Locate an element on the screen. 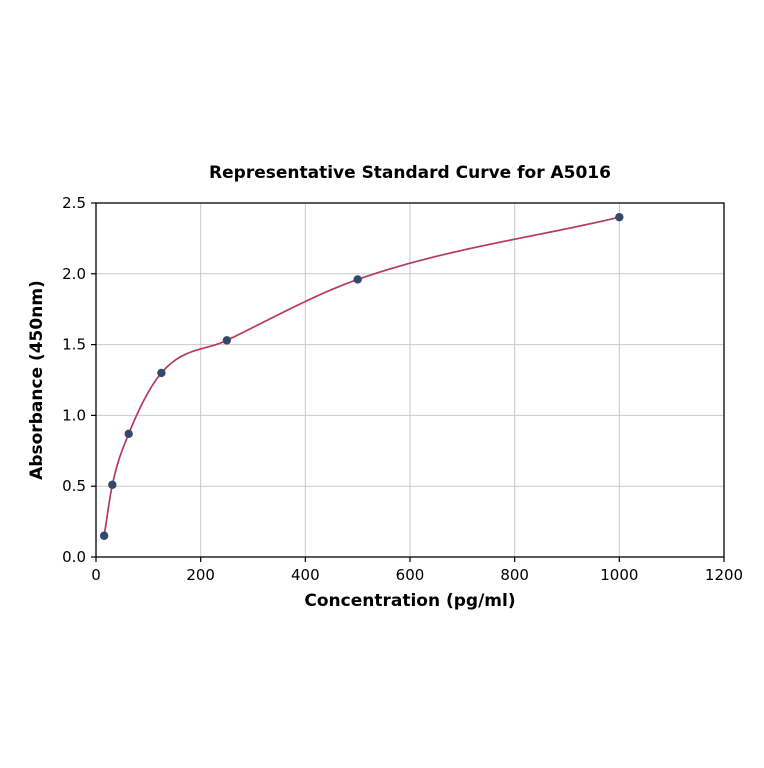 This screenshot has width=764, height=768. x-tick-label: 600 is located at coordinates (410, 575).